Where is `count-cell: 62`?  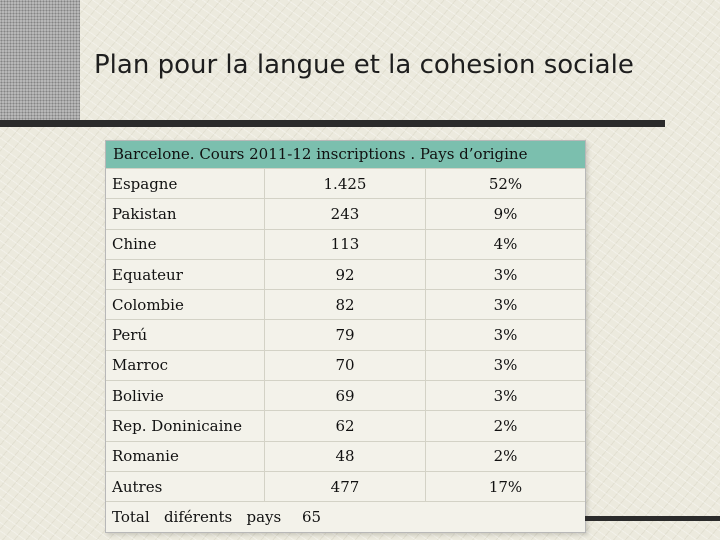 count-cell: 62 is located at coordinates (345, 426).